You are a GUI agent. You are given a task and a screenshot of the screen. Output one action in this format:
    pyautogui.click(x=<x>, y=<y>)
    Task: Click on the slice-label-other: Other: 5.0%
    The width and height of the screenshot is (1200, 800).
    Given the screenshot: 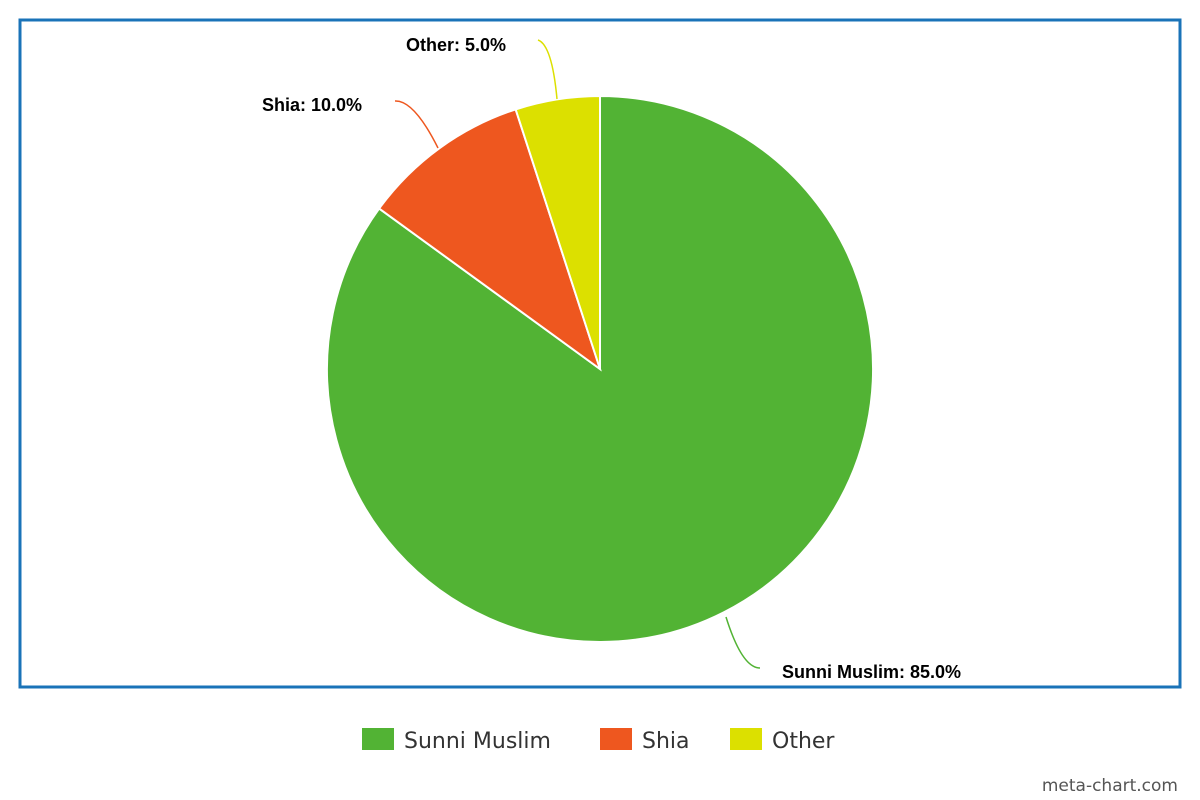 What is the action you would take?
    pyautogui.click(x=456, y=45)
    